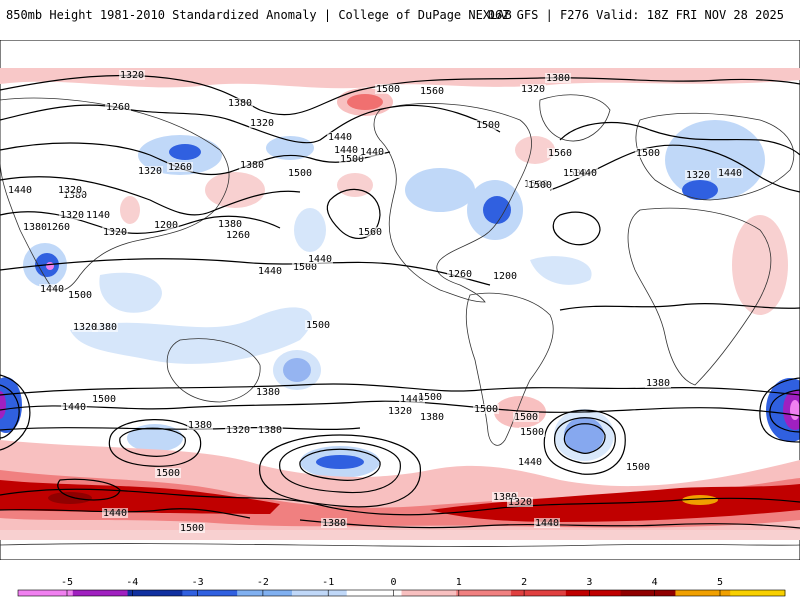 The height and width of the screenshot is (604, 800). What do you see at coordinates (132, 582) in the screenshot?
I see `colorbar-tick-label: -4` at bounding box center [132, 582].